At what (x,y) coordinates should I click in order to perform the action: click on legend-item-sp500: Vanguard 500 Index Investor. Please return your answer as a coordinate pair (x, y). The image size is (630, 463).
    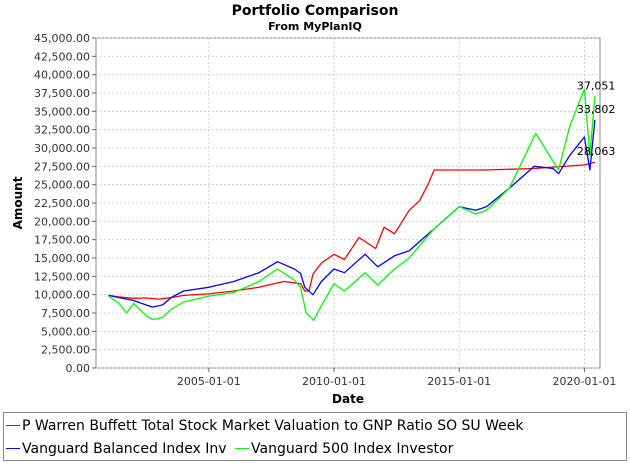
    Looking at the image, I should click on (344, 449).